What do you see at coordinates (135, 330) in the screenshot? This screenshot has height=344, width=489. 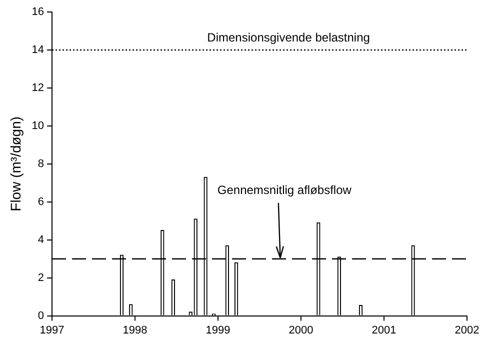 I see `x-tick-label: 1998` at bounding box center [135, 330].